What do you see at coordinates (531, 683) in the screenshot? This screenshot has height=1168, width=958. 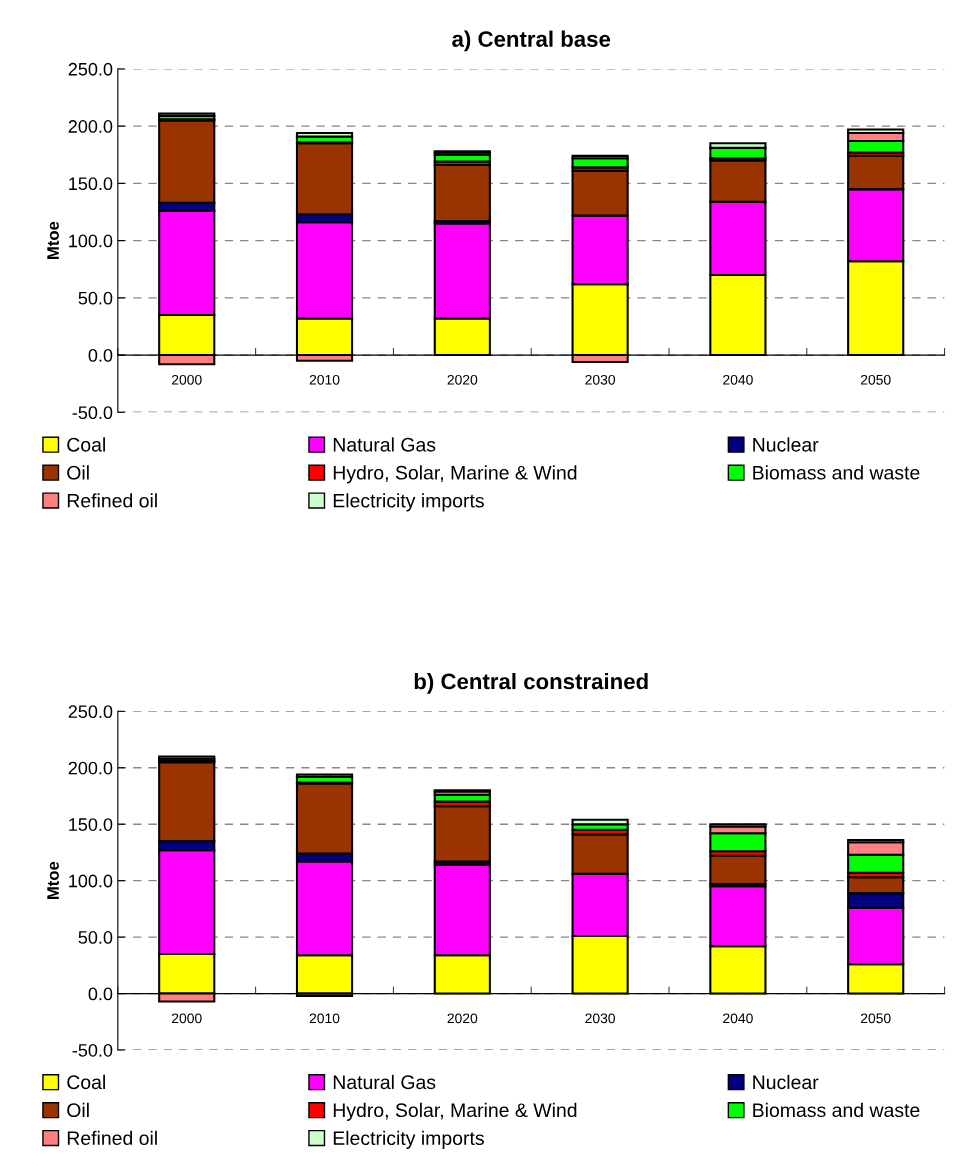 I see `chart-title: b) Central constrained` at bounding box center [531, 683].